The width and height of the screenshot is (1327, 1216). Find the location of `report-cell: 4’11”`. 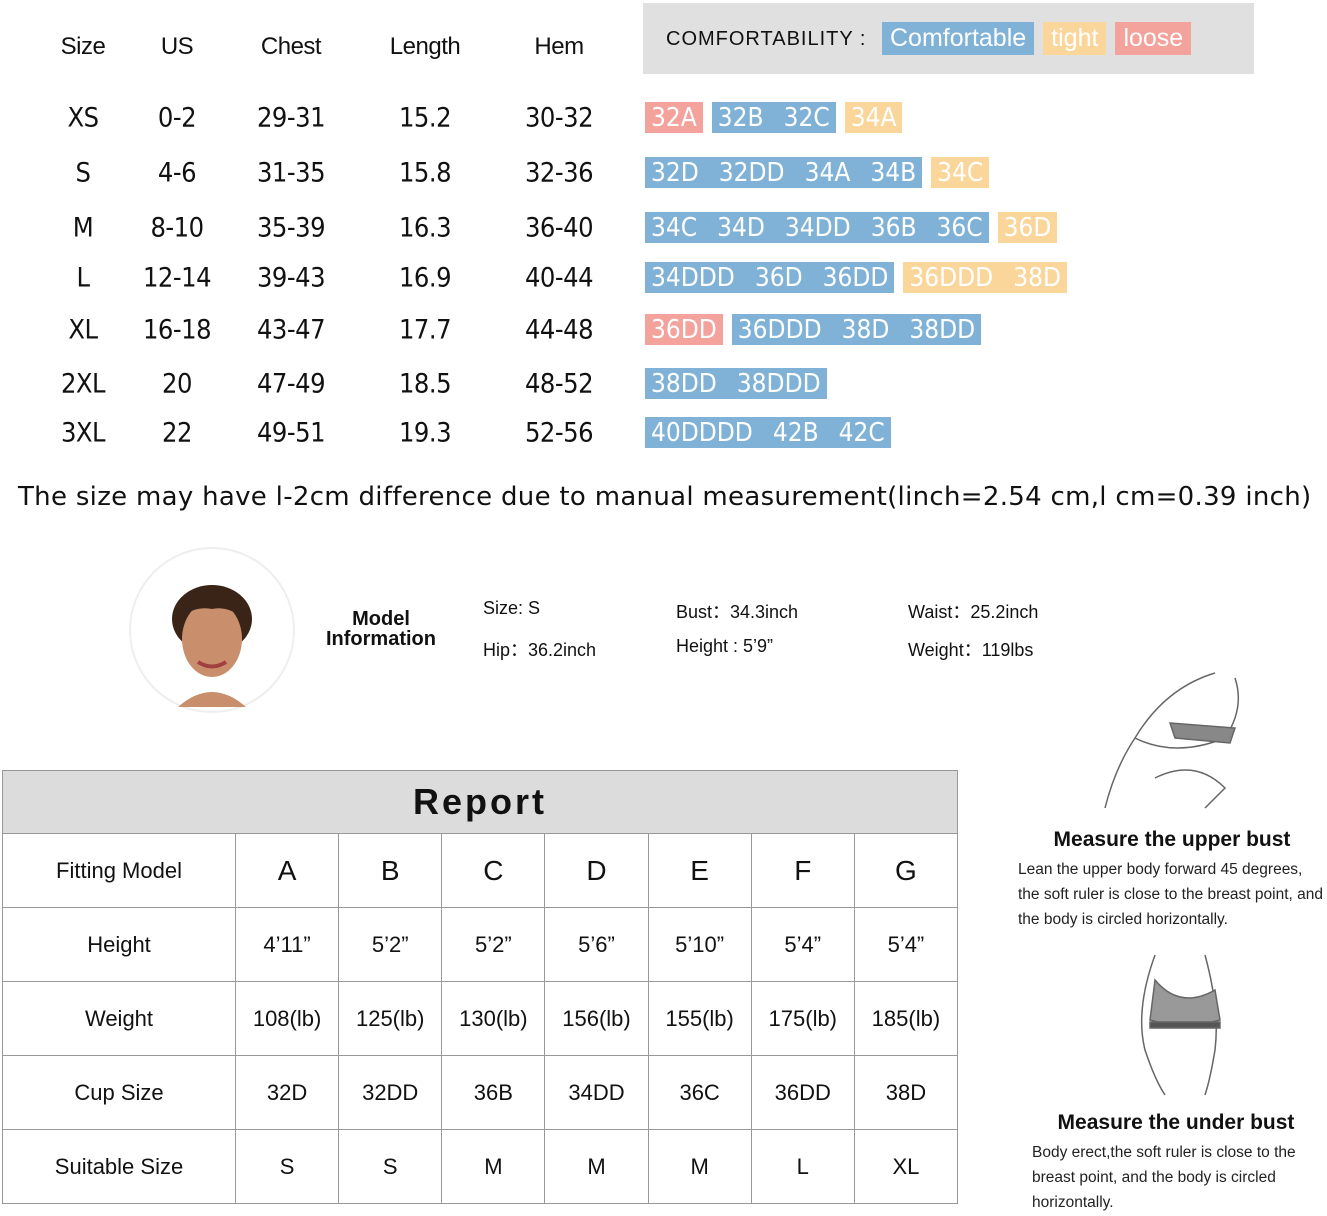

report-cell: 4’11” is located at coordinates (287, 944).